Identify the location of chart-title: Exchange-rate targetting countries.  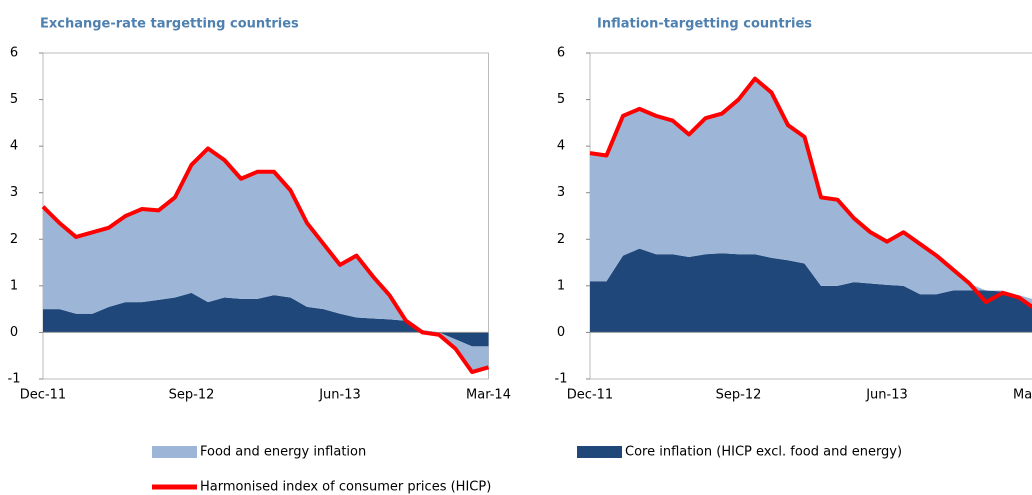
(169, 24).